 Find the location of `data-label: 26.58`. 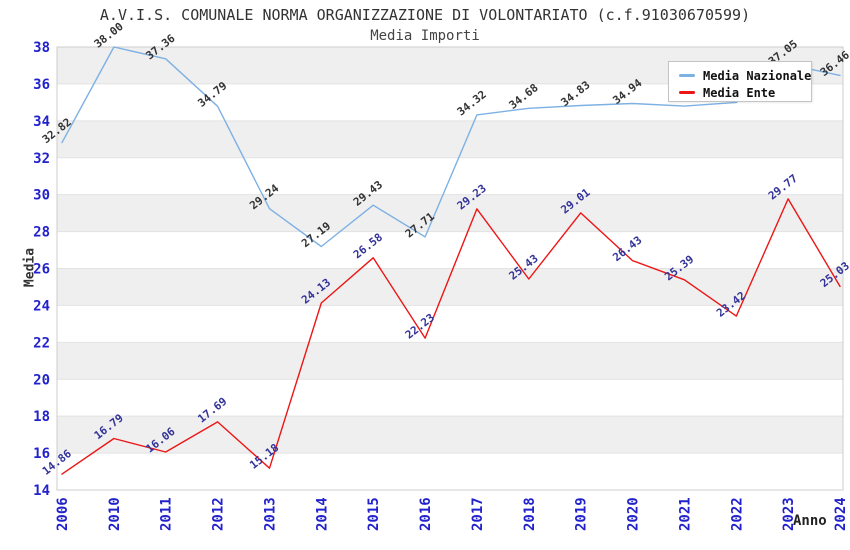

data-label: 26.58 is located at coordinates (368, 246).